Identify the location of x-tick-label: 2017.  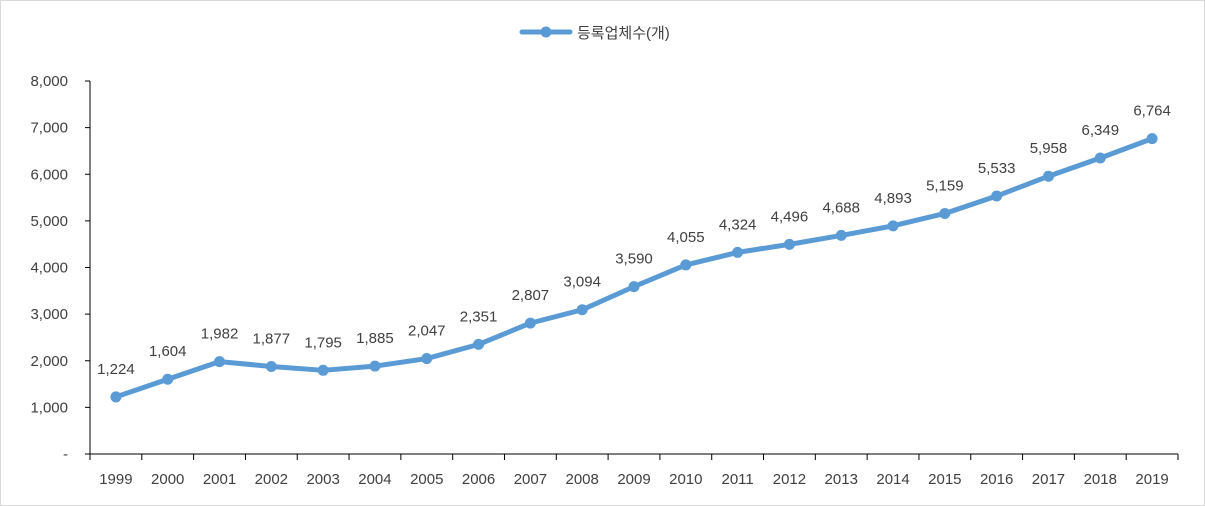
(1048, 479).